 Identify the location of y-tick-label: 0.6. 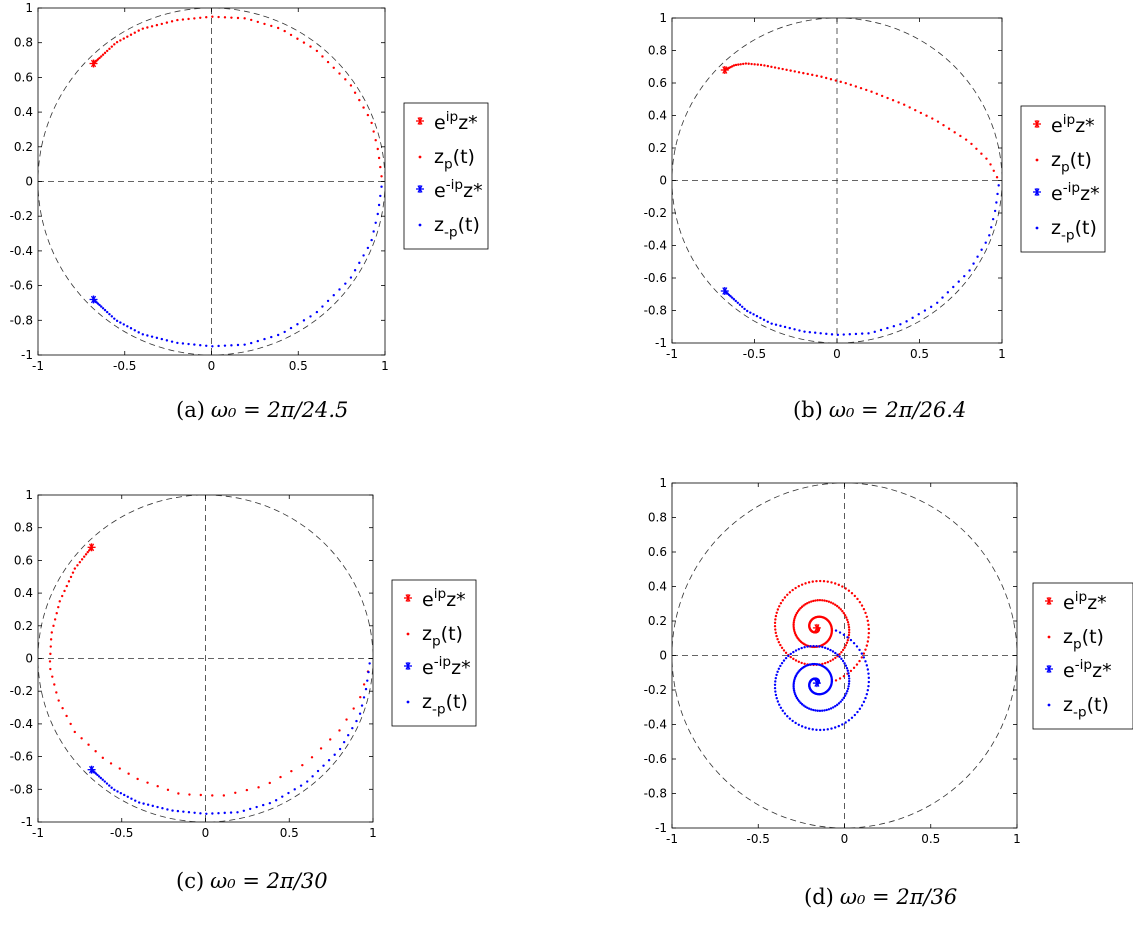
(657, 552).